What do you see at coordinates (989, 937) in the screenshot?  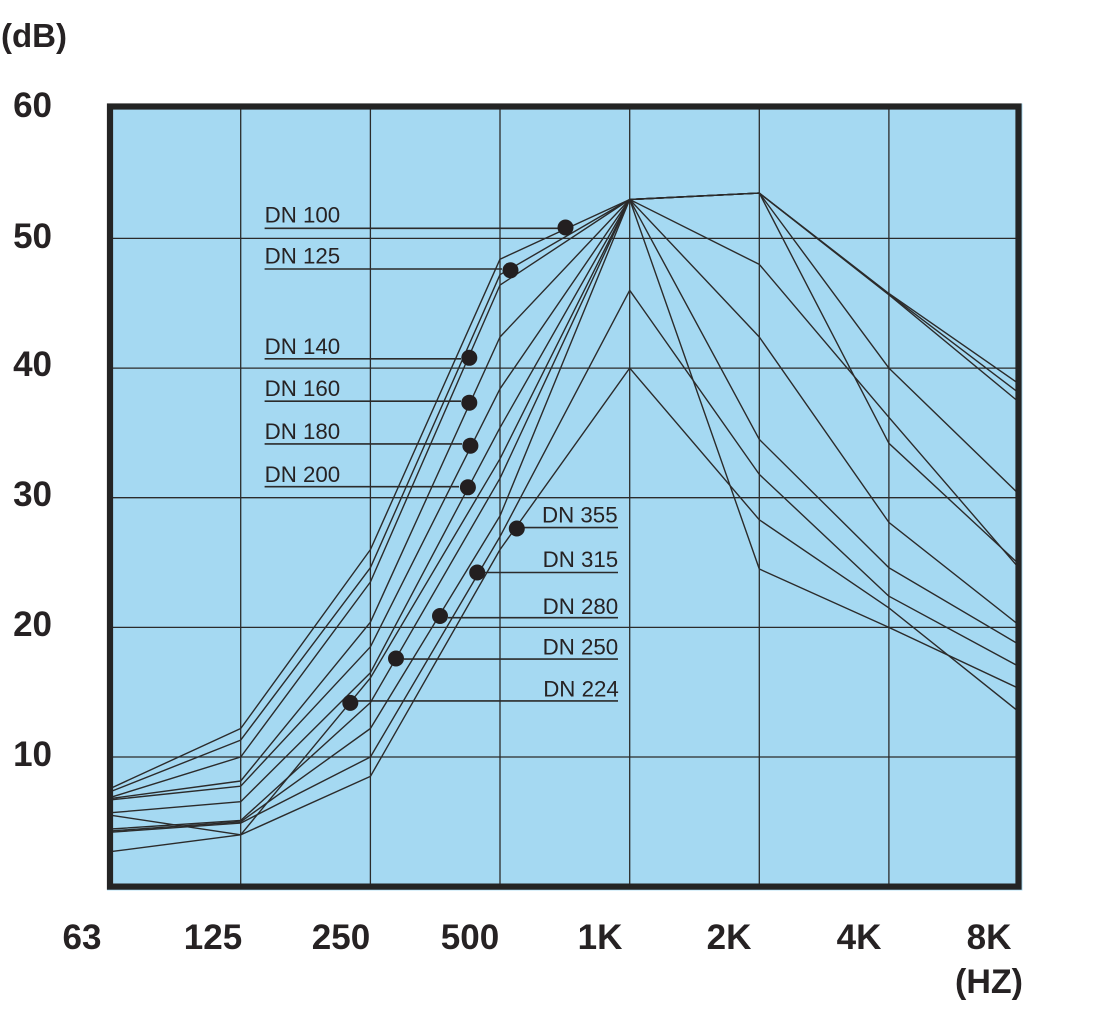 I see `svg-text: 8K` at bounding box center [989, 937].